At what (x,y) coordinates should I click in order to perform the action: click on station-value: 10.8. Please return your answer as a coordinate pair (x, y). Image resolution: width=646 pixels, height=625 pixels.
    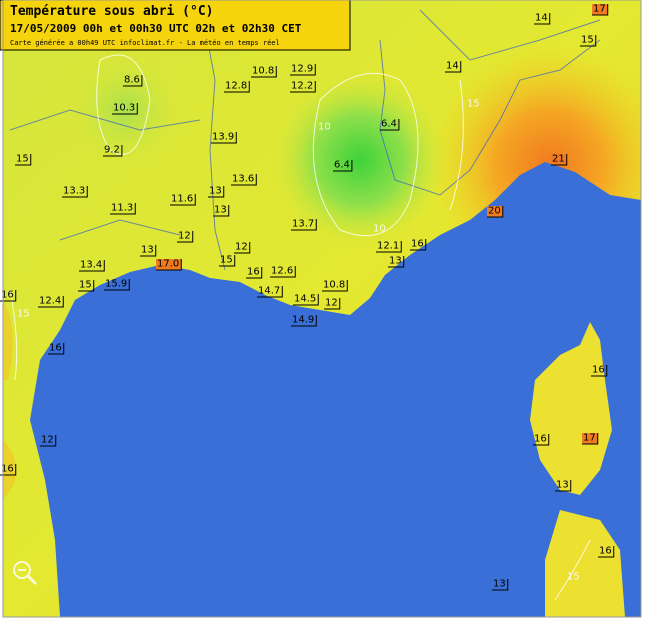
    Looking at the image, I should click on (263, 70).